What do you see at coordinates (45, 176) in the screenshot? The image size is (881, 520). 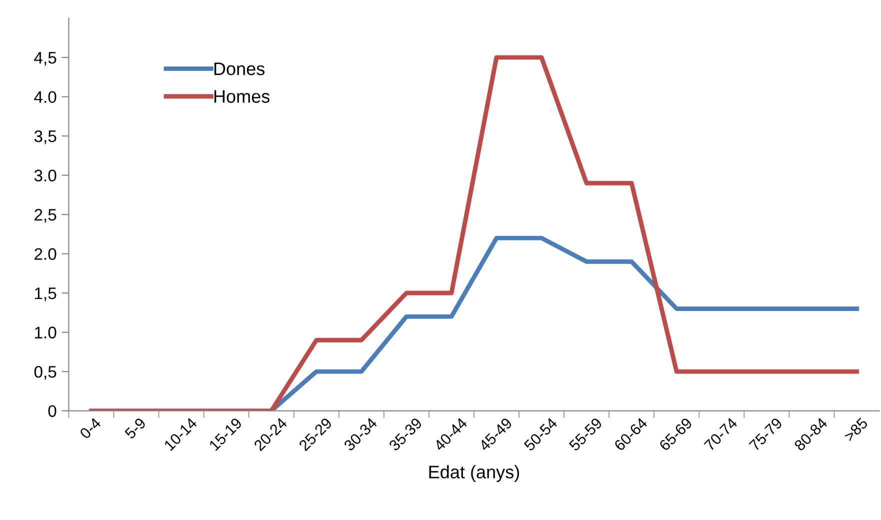 I see `y-tick-label: 3.0` at bounding box center [45, 176].